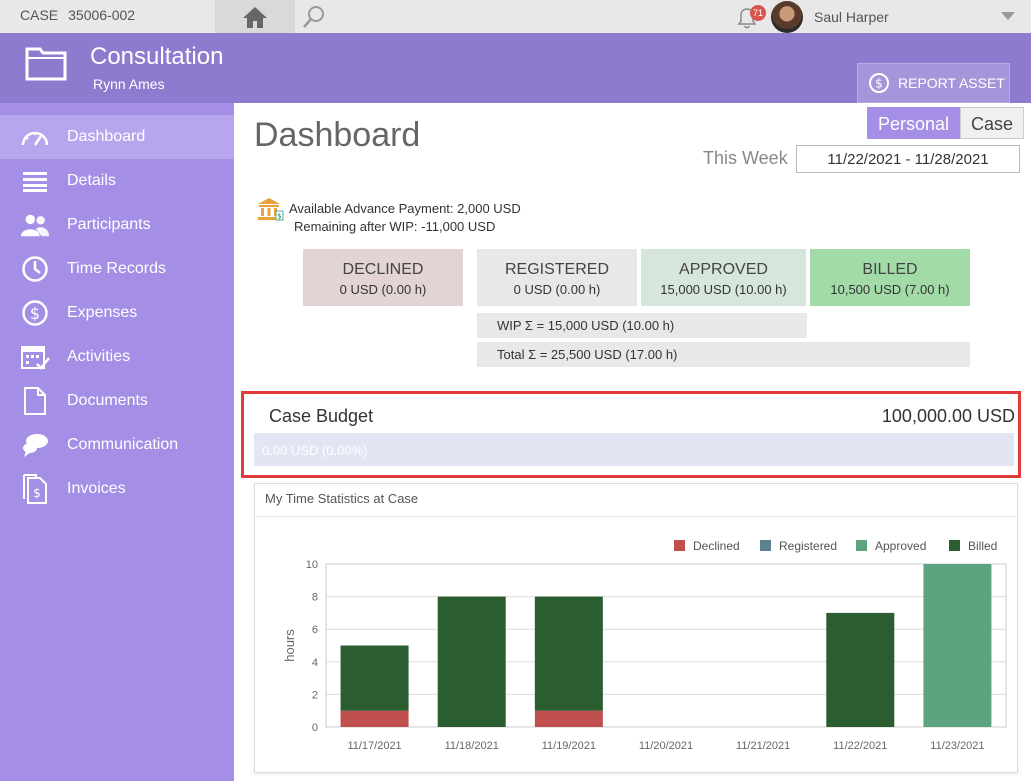  What do you see at coordinates (723, 269) in the screenshot?
I see `status-title: APPROVED` at bounding box center [723, 269].